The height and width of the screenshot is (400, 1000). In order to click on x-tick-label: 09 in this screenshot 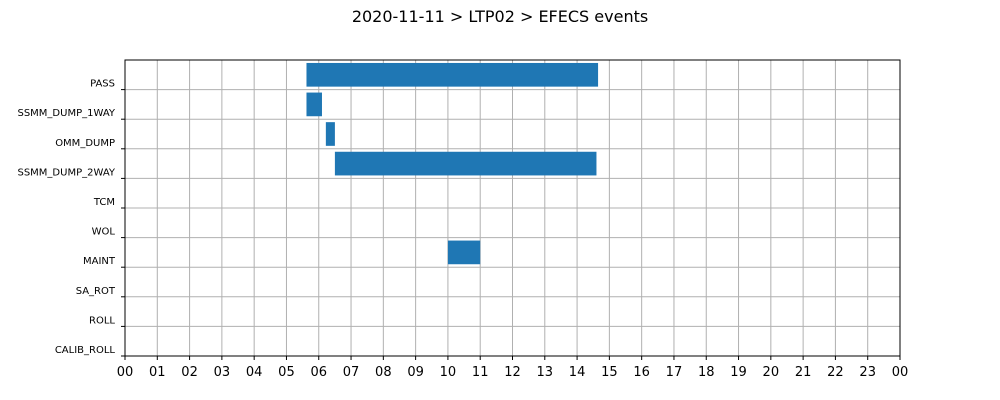, I will do `click(415, 372)`.